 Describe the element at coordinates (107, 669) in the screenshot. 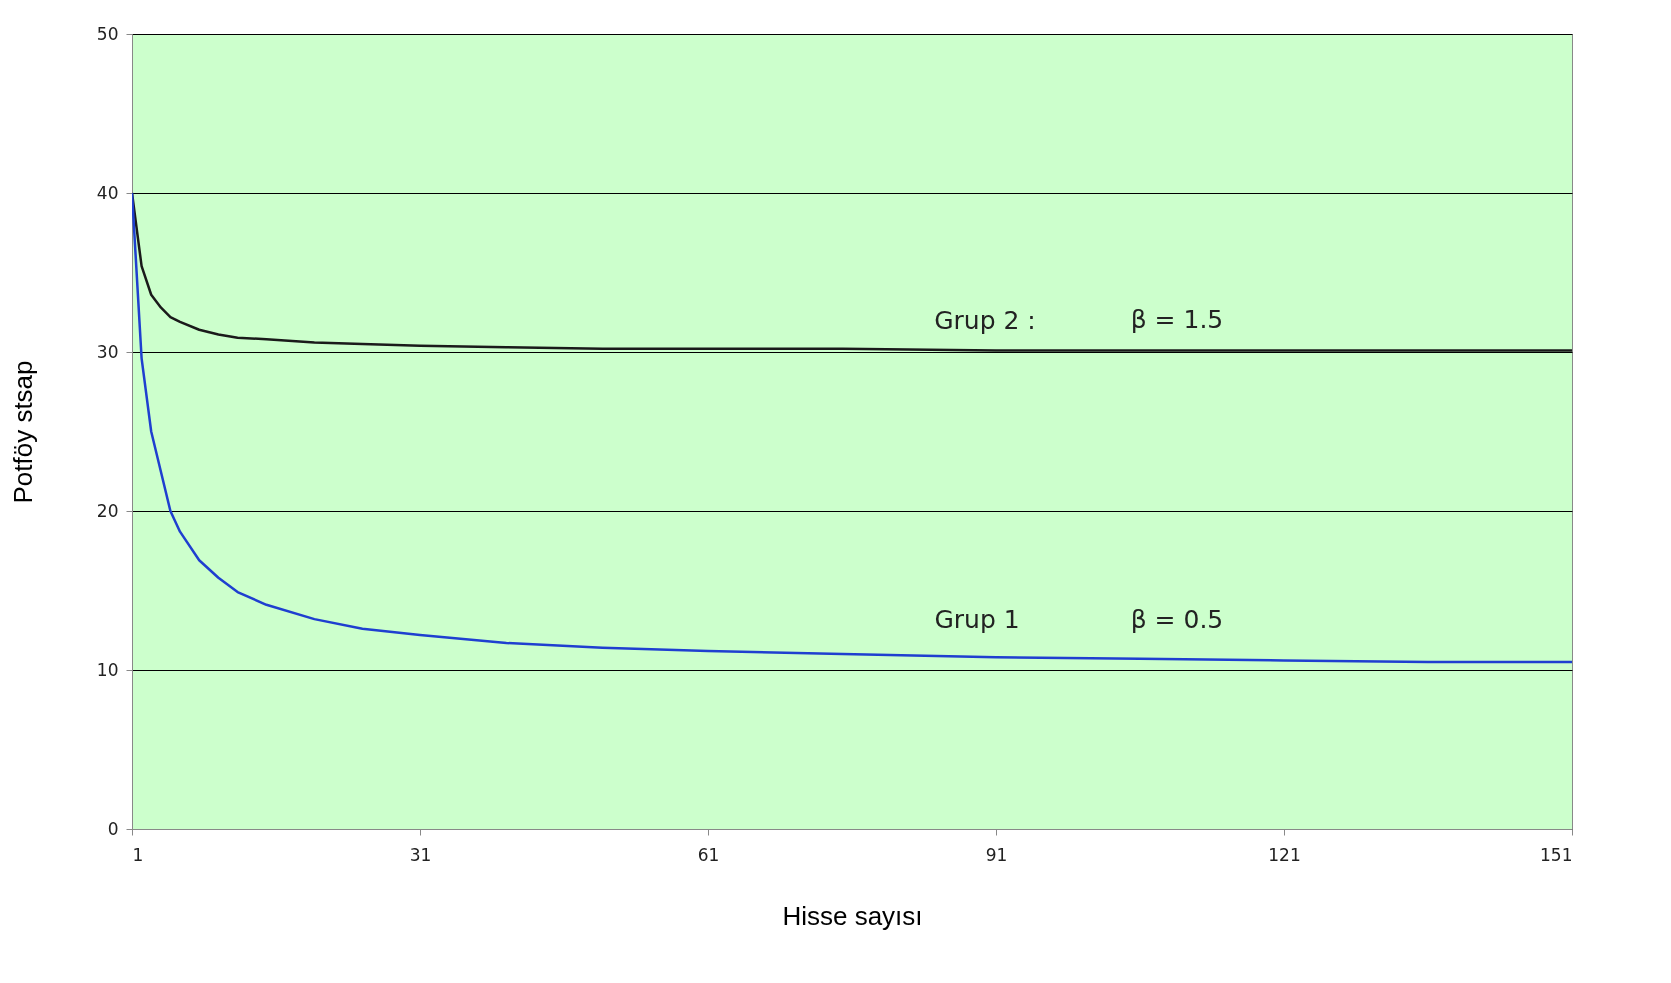

I see `y-tick-label: 10` at that location.